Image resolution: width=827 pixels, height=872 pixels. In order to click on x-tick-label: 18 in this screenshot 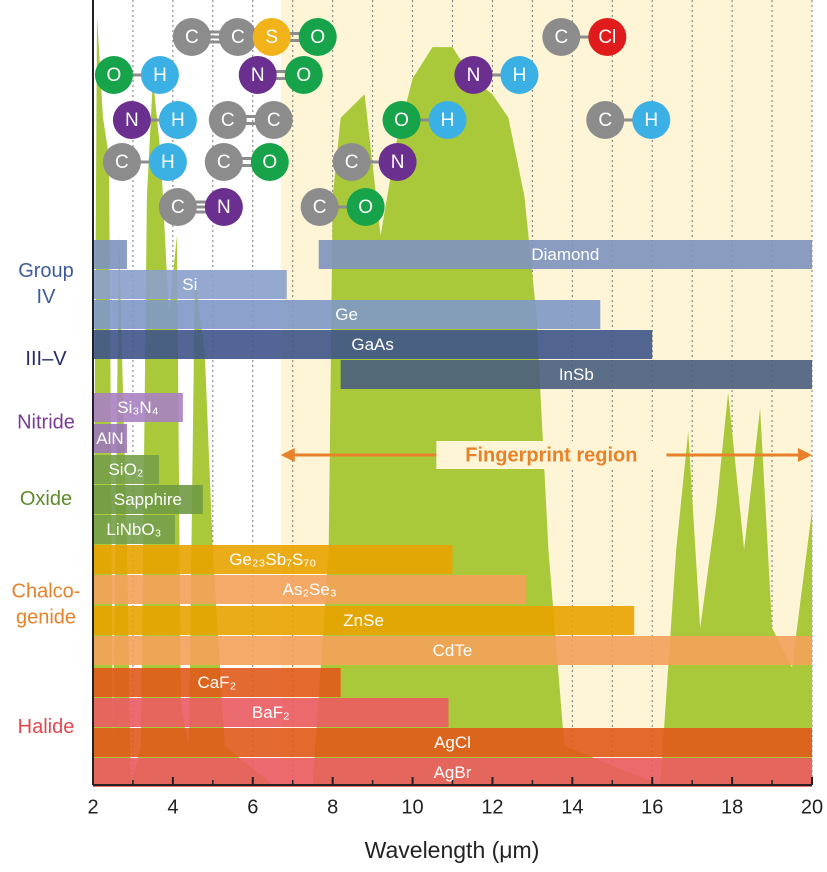, I will do `click(732, 807)`.